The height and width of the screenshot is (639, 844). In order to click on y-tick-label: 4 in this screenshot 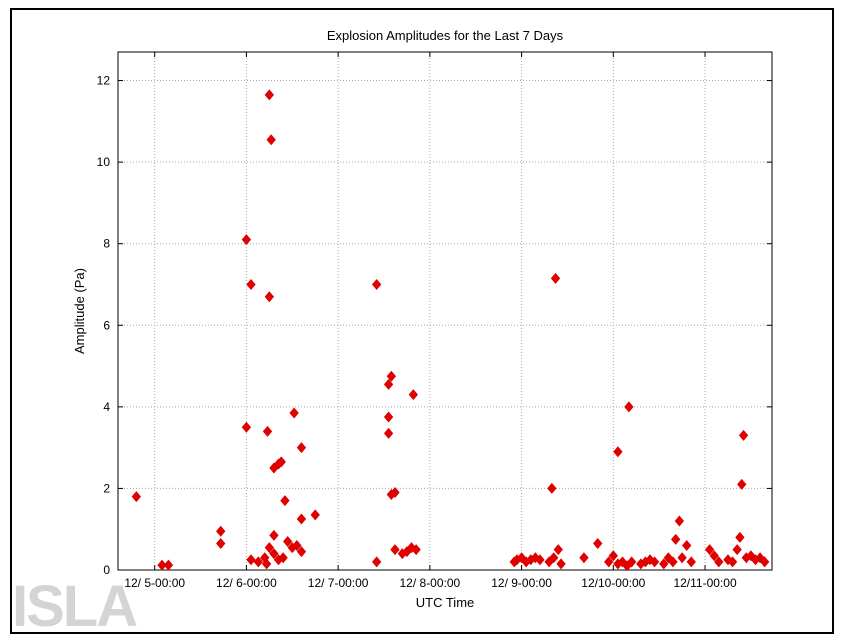, I will do `click(106, 407)`.